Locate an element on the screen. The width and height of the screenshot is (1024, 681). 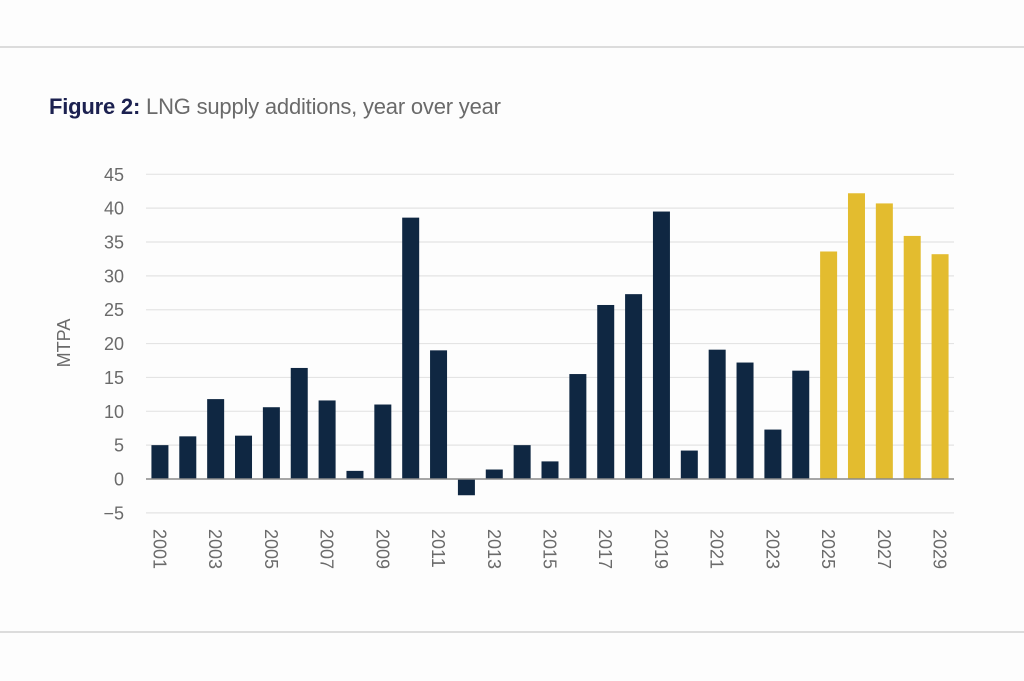
y-tick-label: 20 is located at coordinates (114, 344).